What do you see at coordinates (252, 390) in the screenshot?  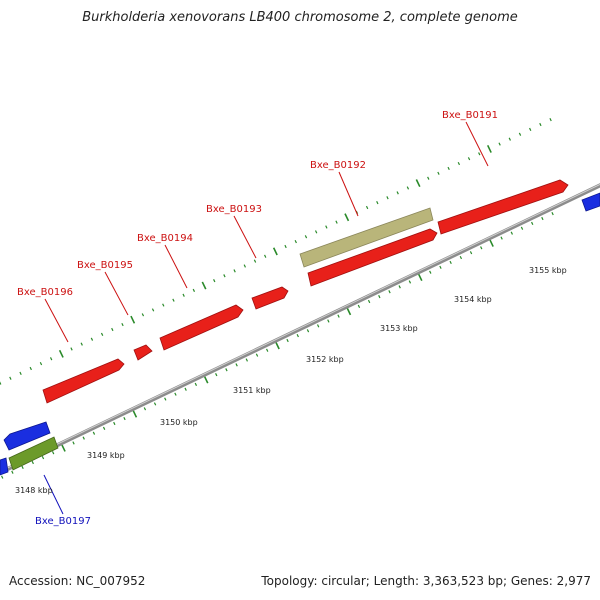 I see `tick-label-3151: 3151 kbp` at bounding box center [252, 390].